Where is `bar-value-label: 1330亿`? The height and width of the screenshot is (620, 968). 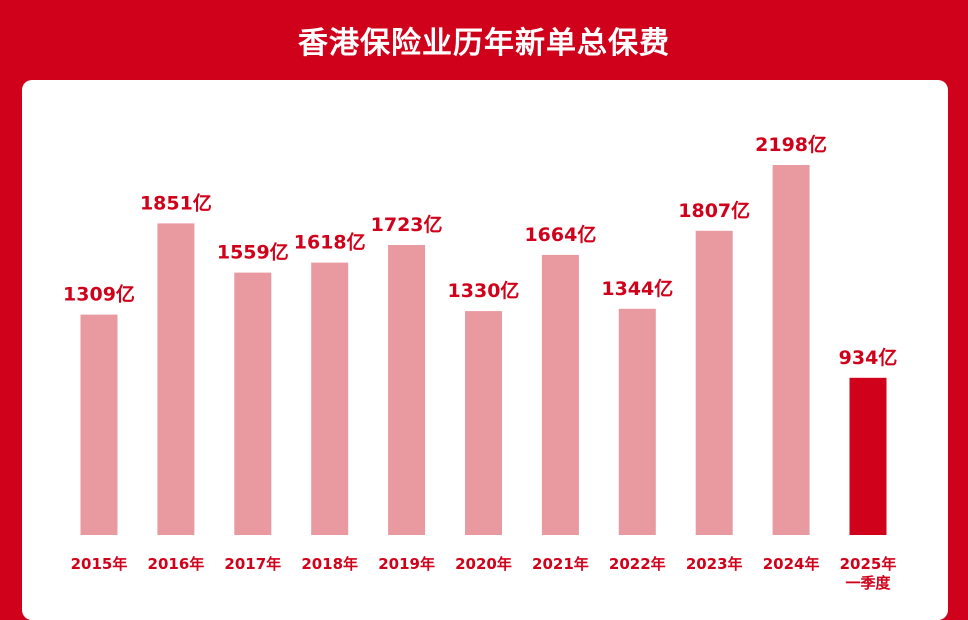 bar-value-label: 1330亿 is located at coordinates (484, 290).